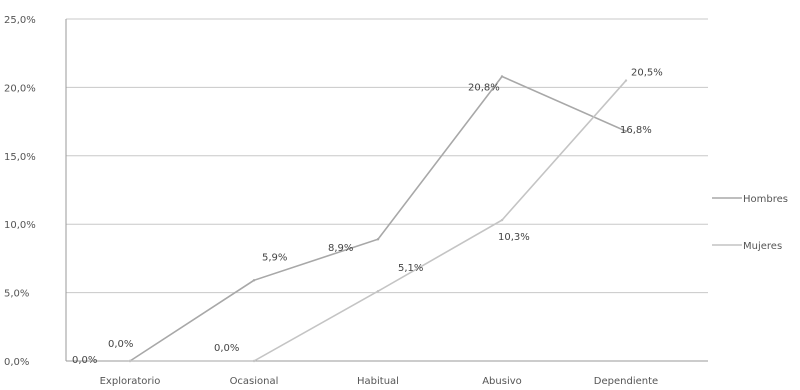 The height and width of the screenshot is (390, 800). What do you see at coordinates (765, 199) in the screenshot?
I see `legend-label: Hombres` at bounding box center [765, 199].